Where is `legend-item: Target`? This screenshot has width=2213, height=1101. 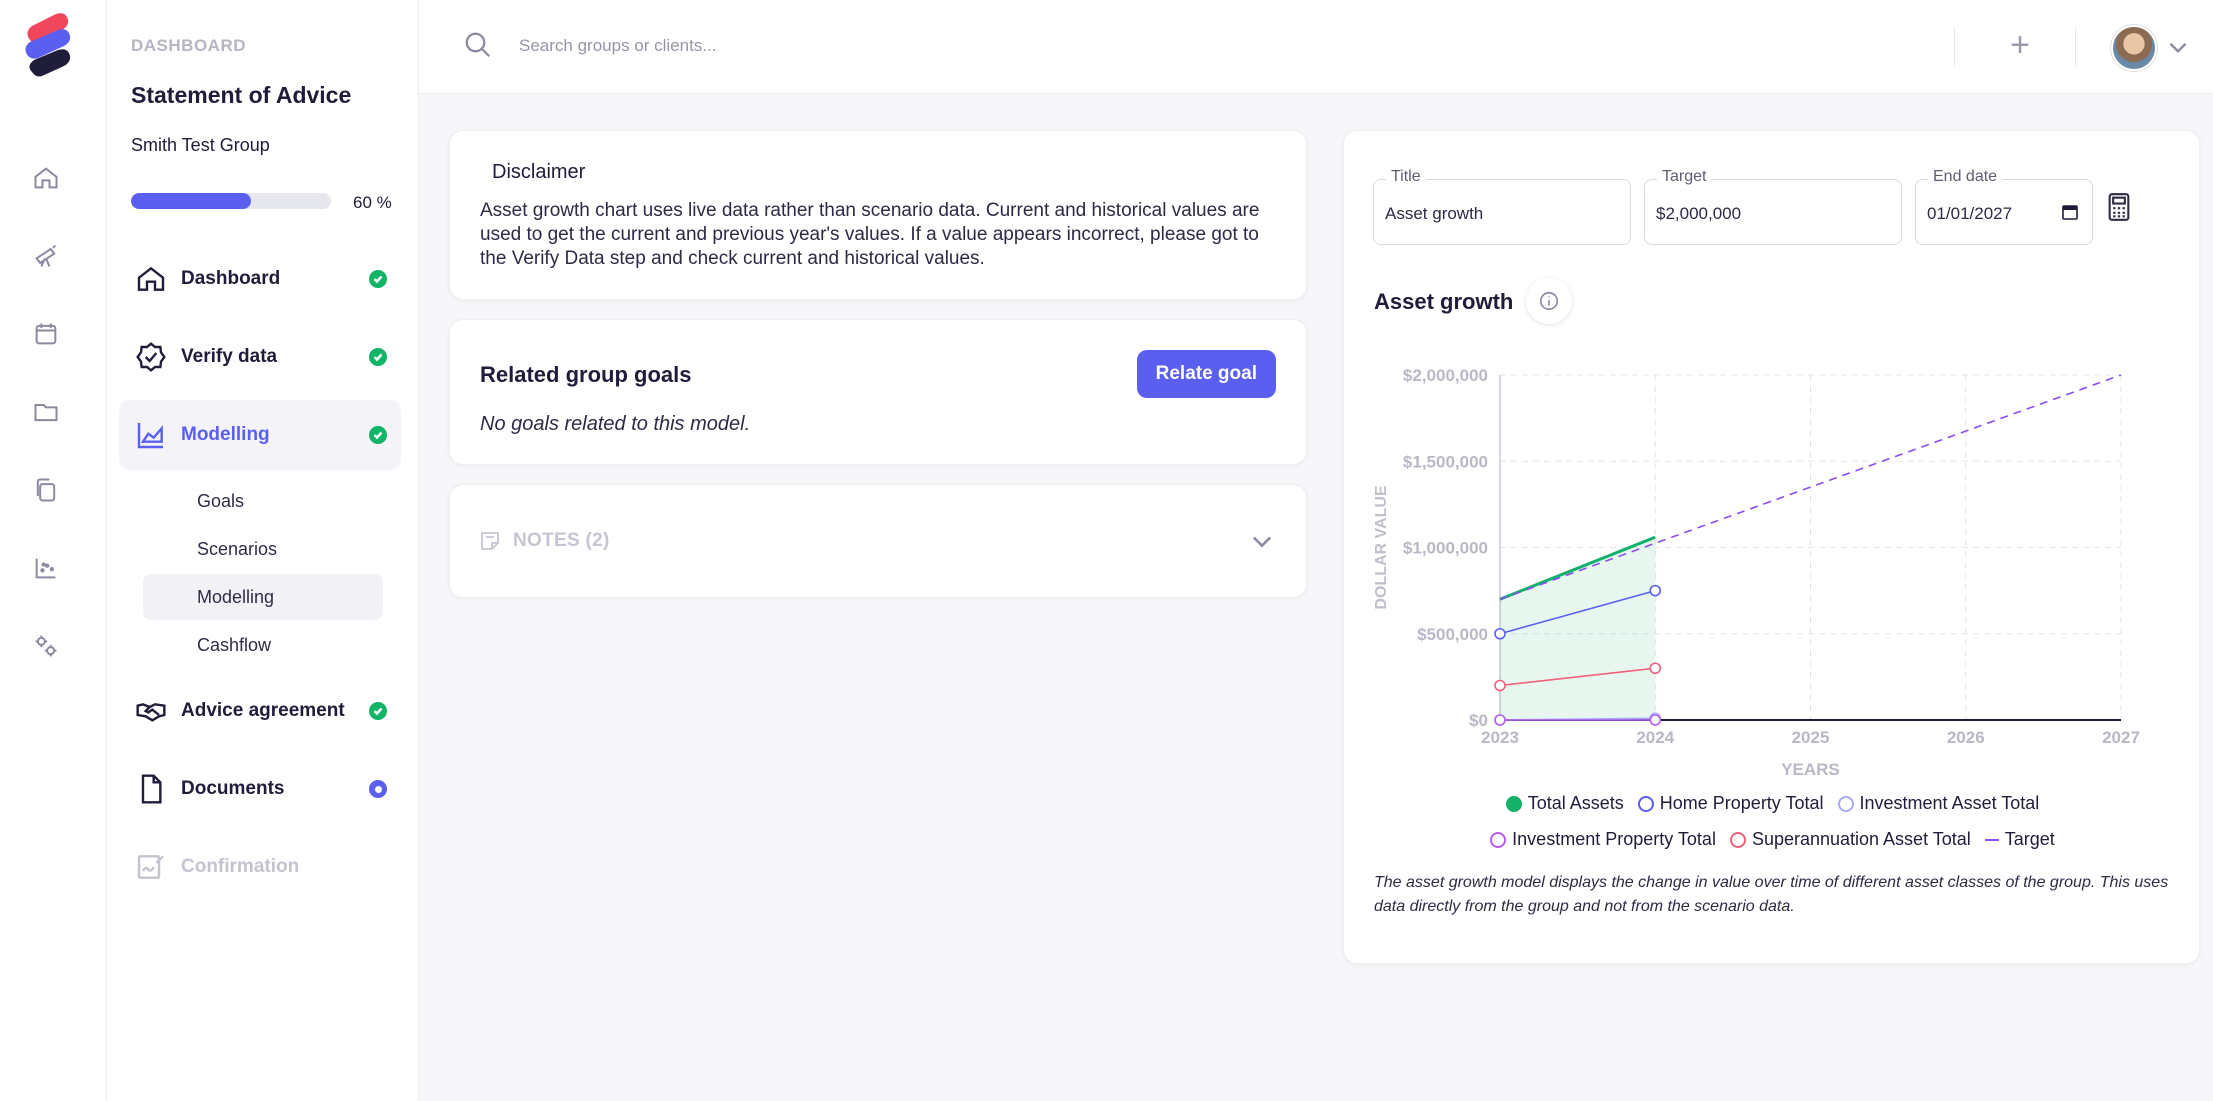
legend-item: Target is located at coordinates (2019, 839).